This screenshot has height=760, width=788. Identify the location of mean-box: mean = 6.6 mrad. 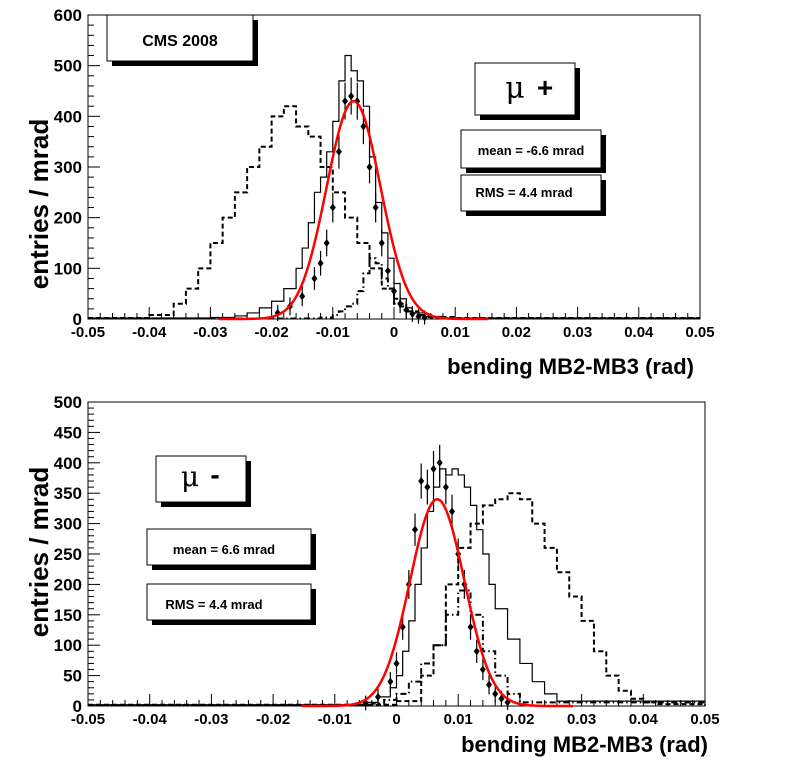
(231, 549).